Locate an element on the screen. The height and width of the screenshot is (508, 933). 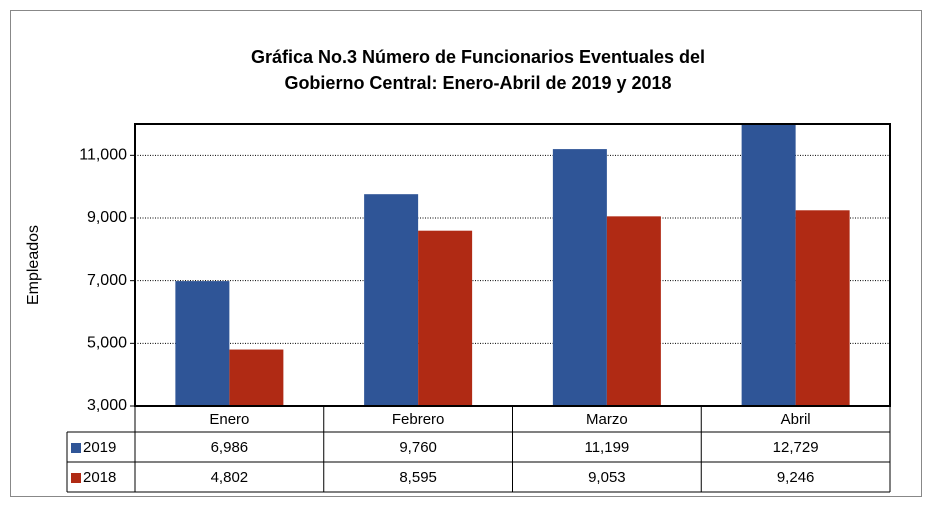
table-value: 9,053 is located at coordinates (607, 477).